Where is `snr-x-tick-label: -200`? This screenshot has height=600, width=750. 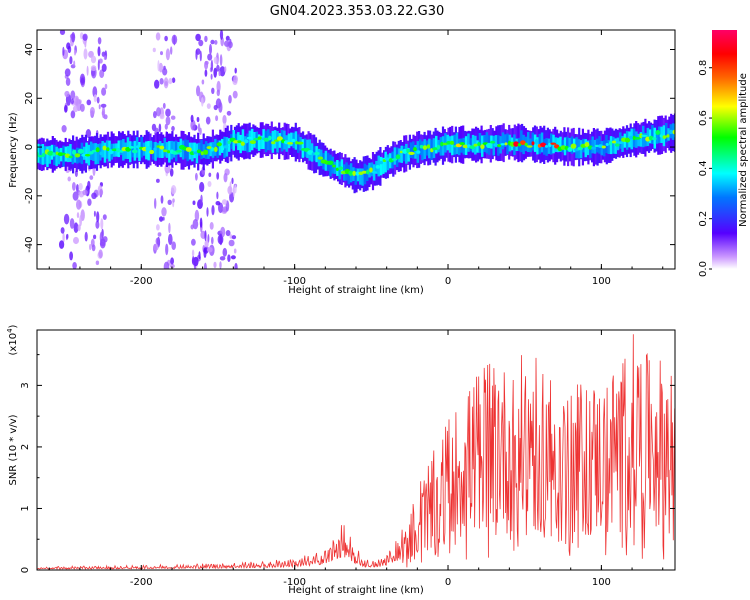
snr-x-tick-label: -200 is located at coordinates (141, 582).